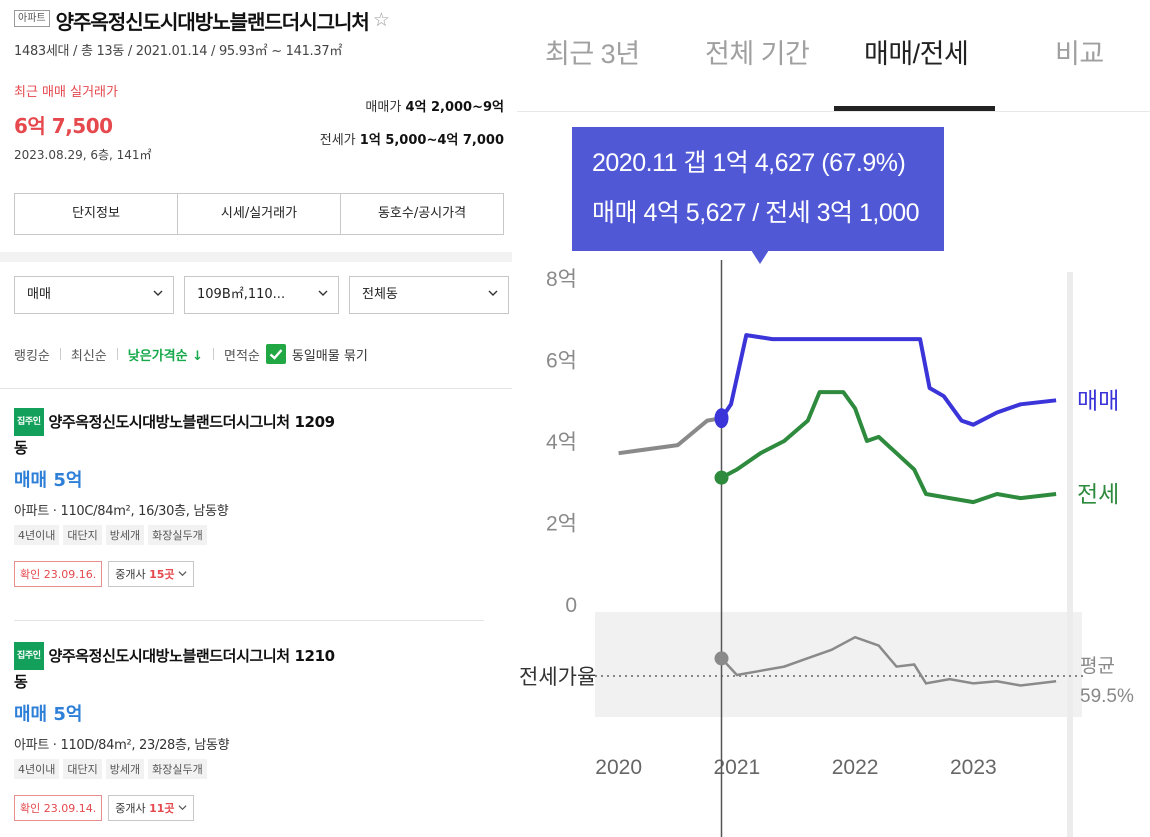  I want to click on y-tick-label: 2억, so click(561, 524).